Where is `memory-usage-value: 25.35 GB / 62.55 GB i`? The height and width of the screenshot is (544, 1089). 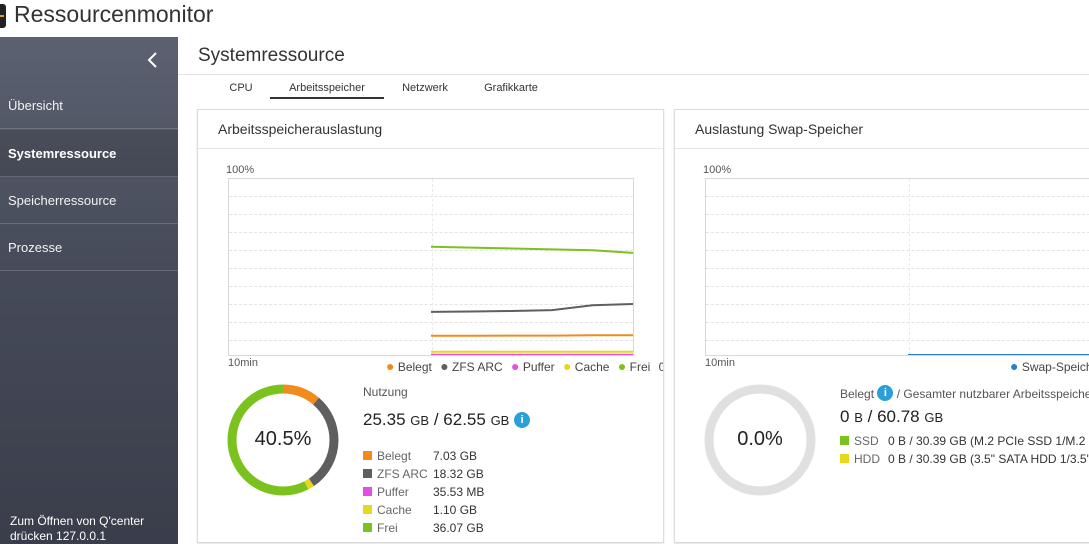
memory-usage-value: 25.35 GB / 62.55 GB i is located at coordinates (447, 420).